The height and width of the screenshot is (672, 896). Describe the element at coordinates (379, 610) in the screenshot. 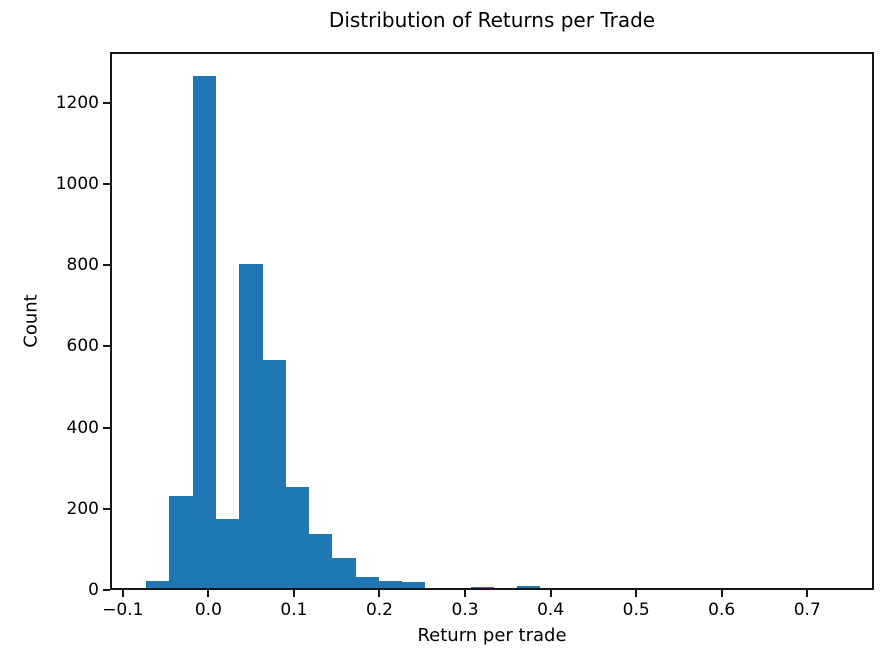

I see `x-tick-label: 0.2` at that location.